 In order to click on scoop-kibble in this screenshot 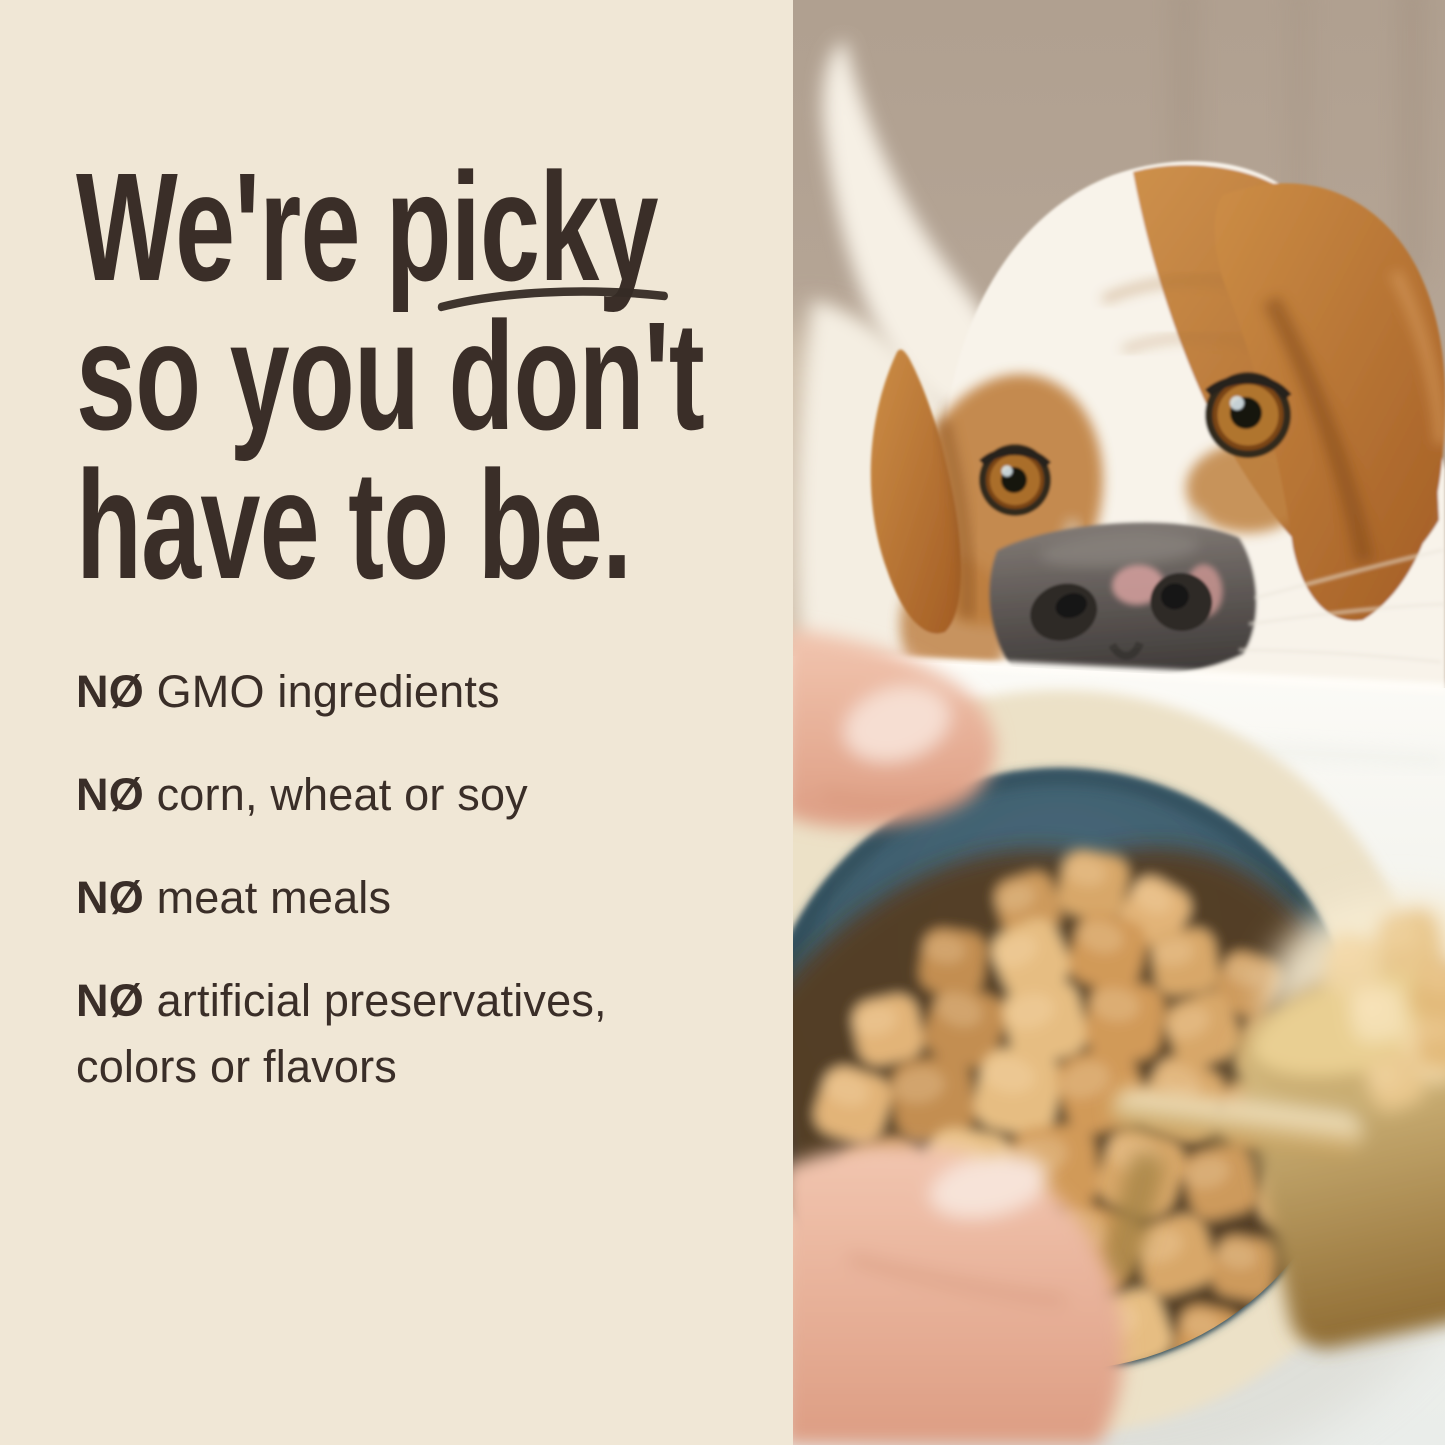, I will do `click(1383, 1009)`.